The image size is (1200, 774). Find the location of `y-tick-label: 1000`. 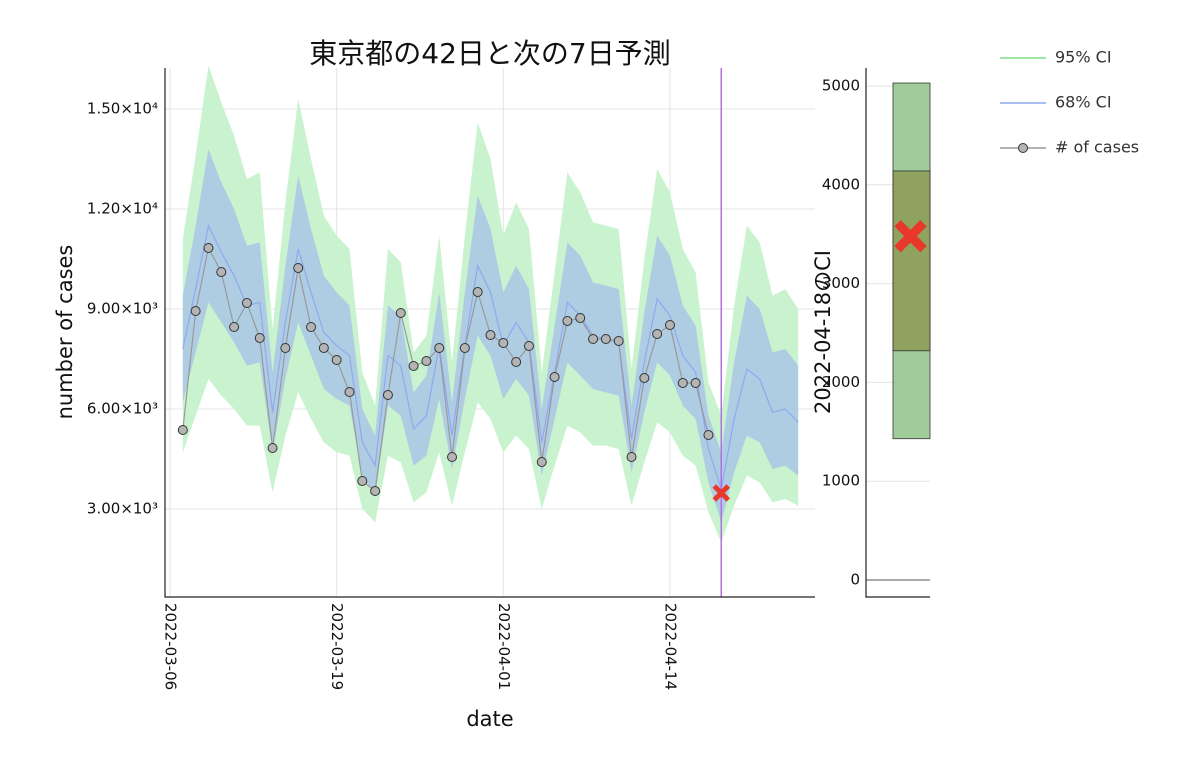

y-tick-label: 1000 is located at coordinates (841, 481).